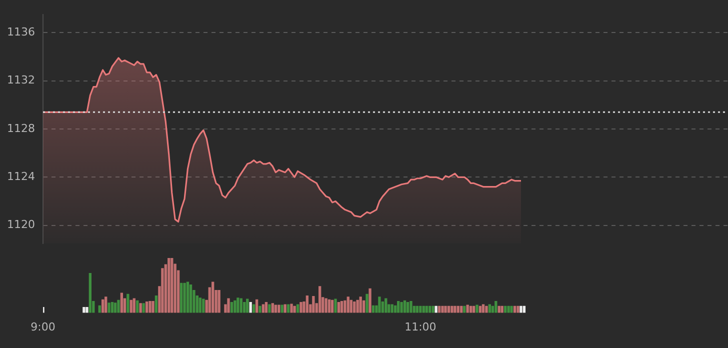 This screenshot has width=728, height=348. Describe the element at coordinates (21, 80) in the screenshot. I see `y-tick-label: 1132` at that location.